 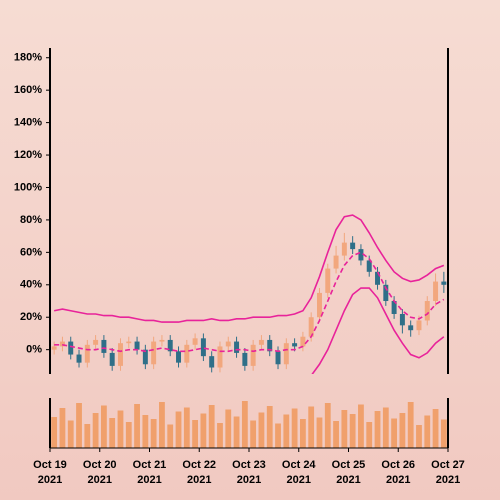 I want to click on y-tick-label: 40%, so click(x=31, y=285).